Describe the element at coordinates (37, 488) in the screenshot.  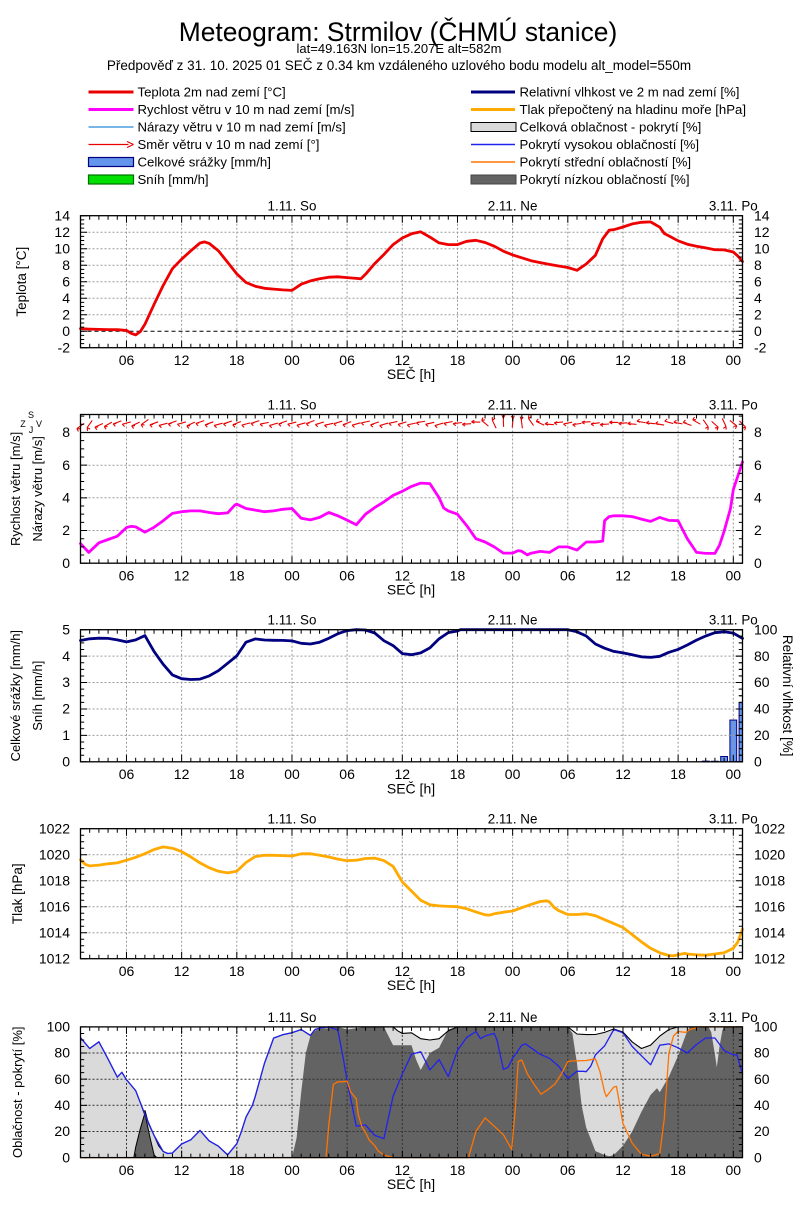
I see `svg-text: Nárazy větru [m/s]` at that location.